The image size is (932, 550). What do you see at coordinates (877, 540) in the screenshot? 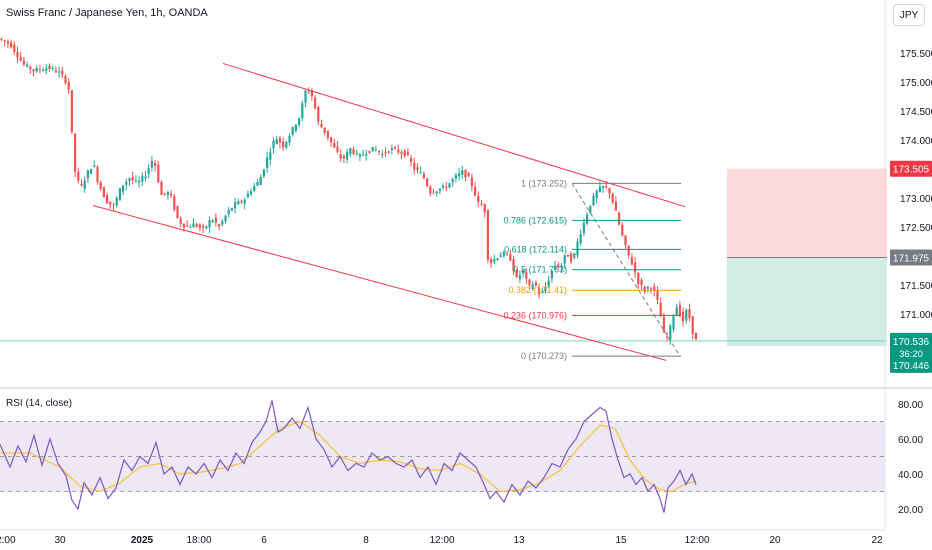
I see `time-tick-label: 22` at bounding box center [877, 540].